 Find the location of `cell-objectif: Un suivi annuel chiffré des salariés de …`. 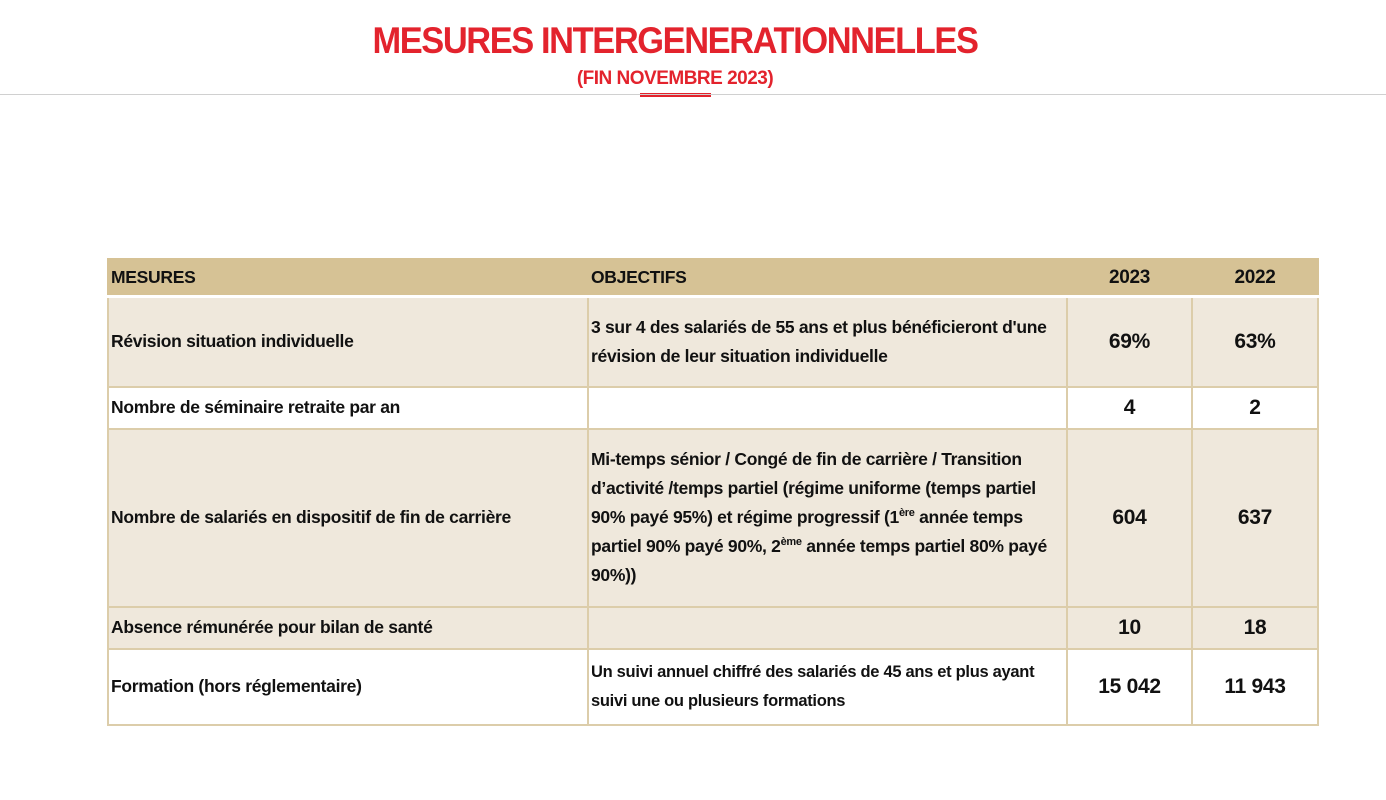

cell-objectif: Un suivi annuel chiffré des salariés de … is located at coordinates (827, 686).